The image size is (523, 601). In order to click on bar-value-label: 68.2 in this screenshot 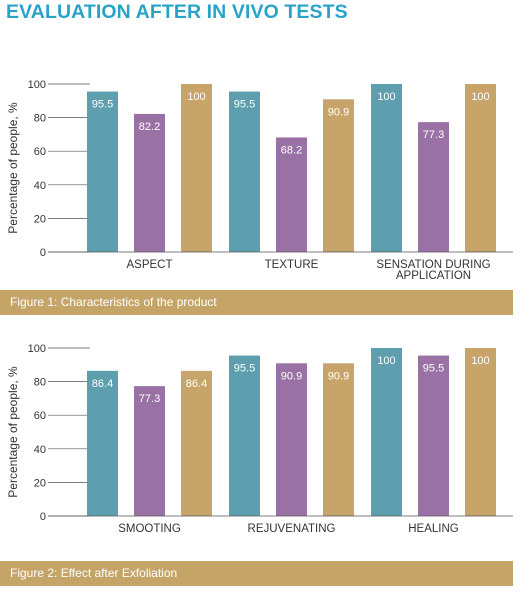, I will do `click(291, 150)`.